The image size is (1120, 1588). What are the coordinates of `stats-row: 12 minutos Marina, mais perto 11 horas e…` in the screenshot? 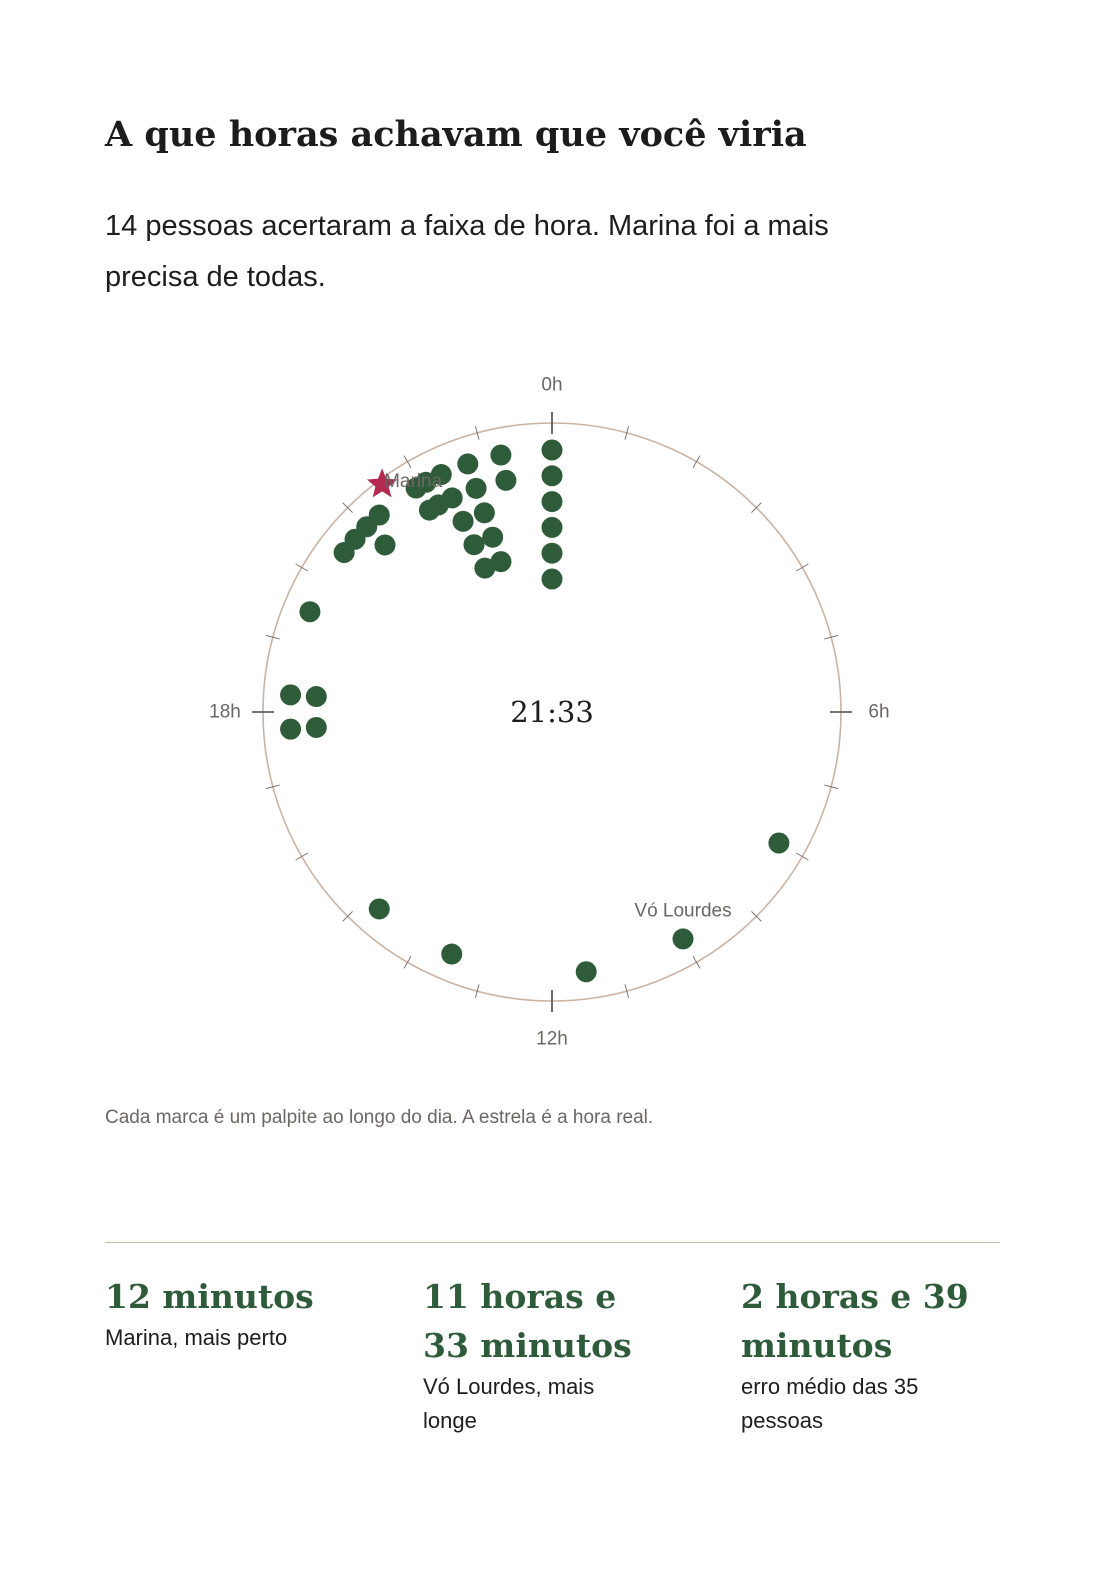 It's located at (552, 1355).